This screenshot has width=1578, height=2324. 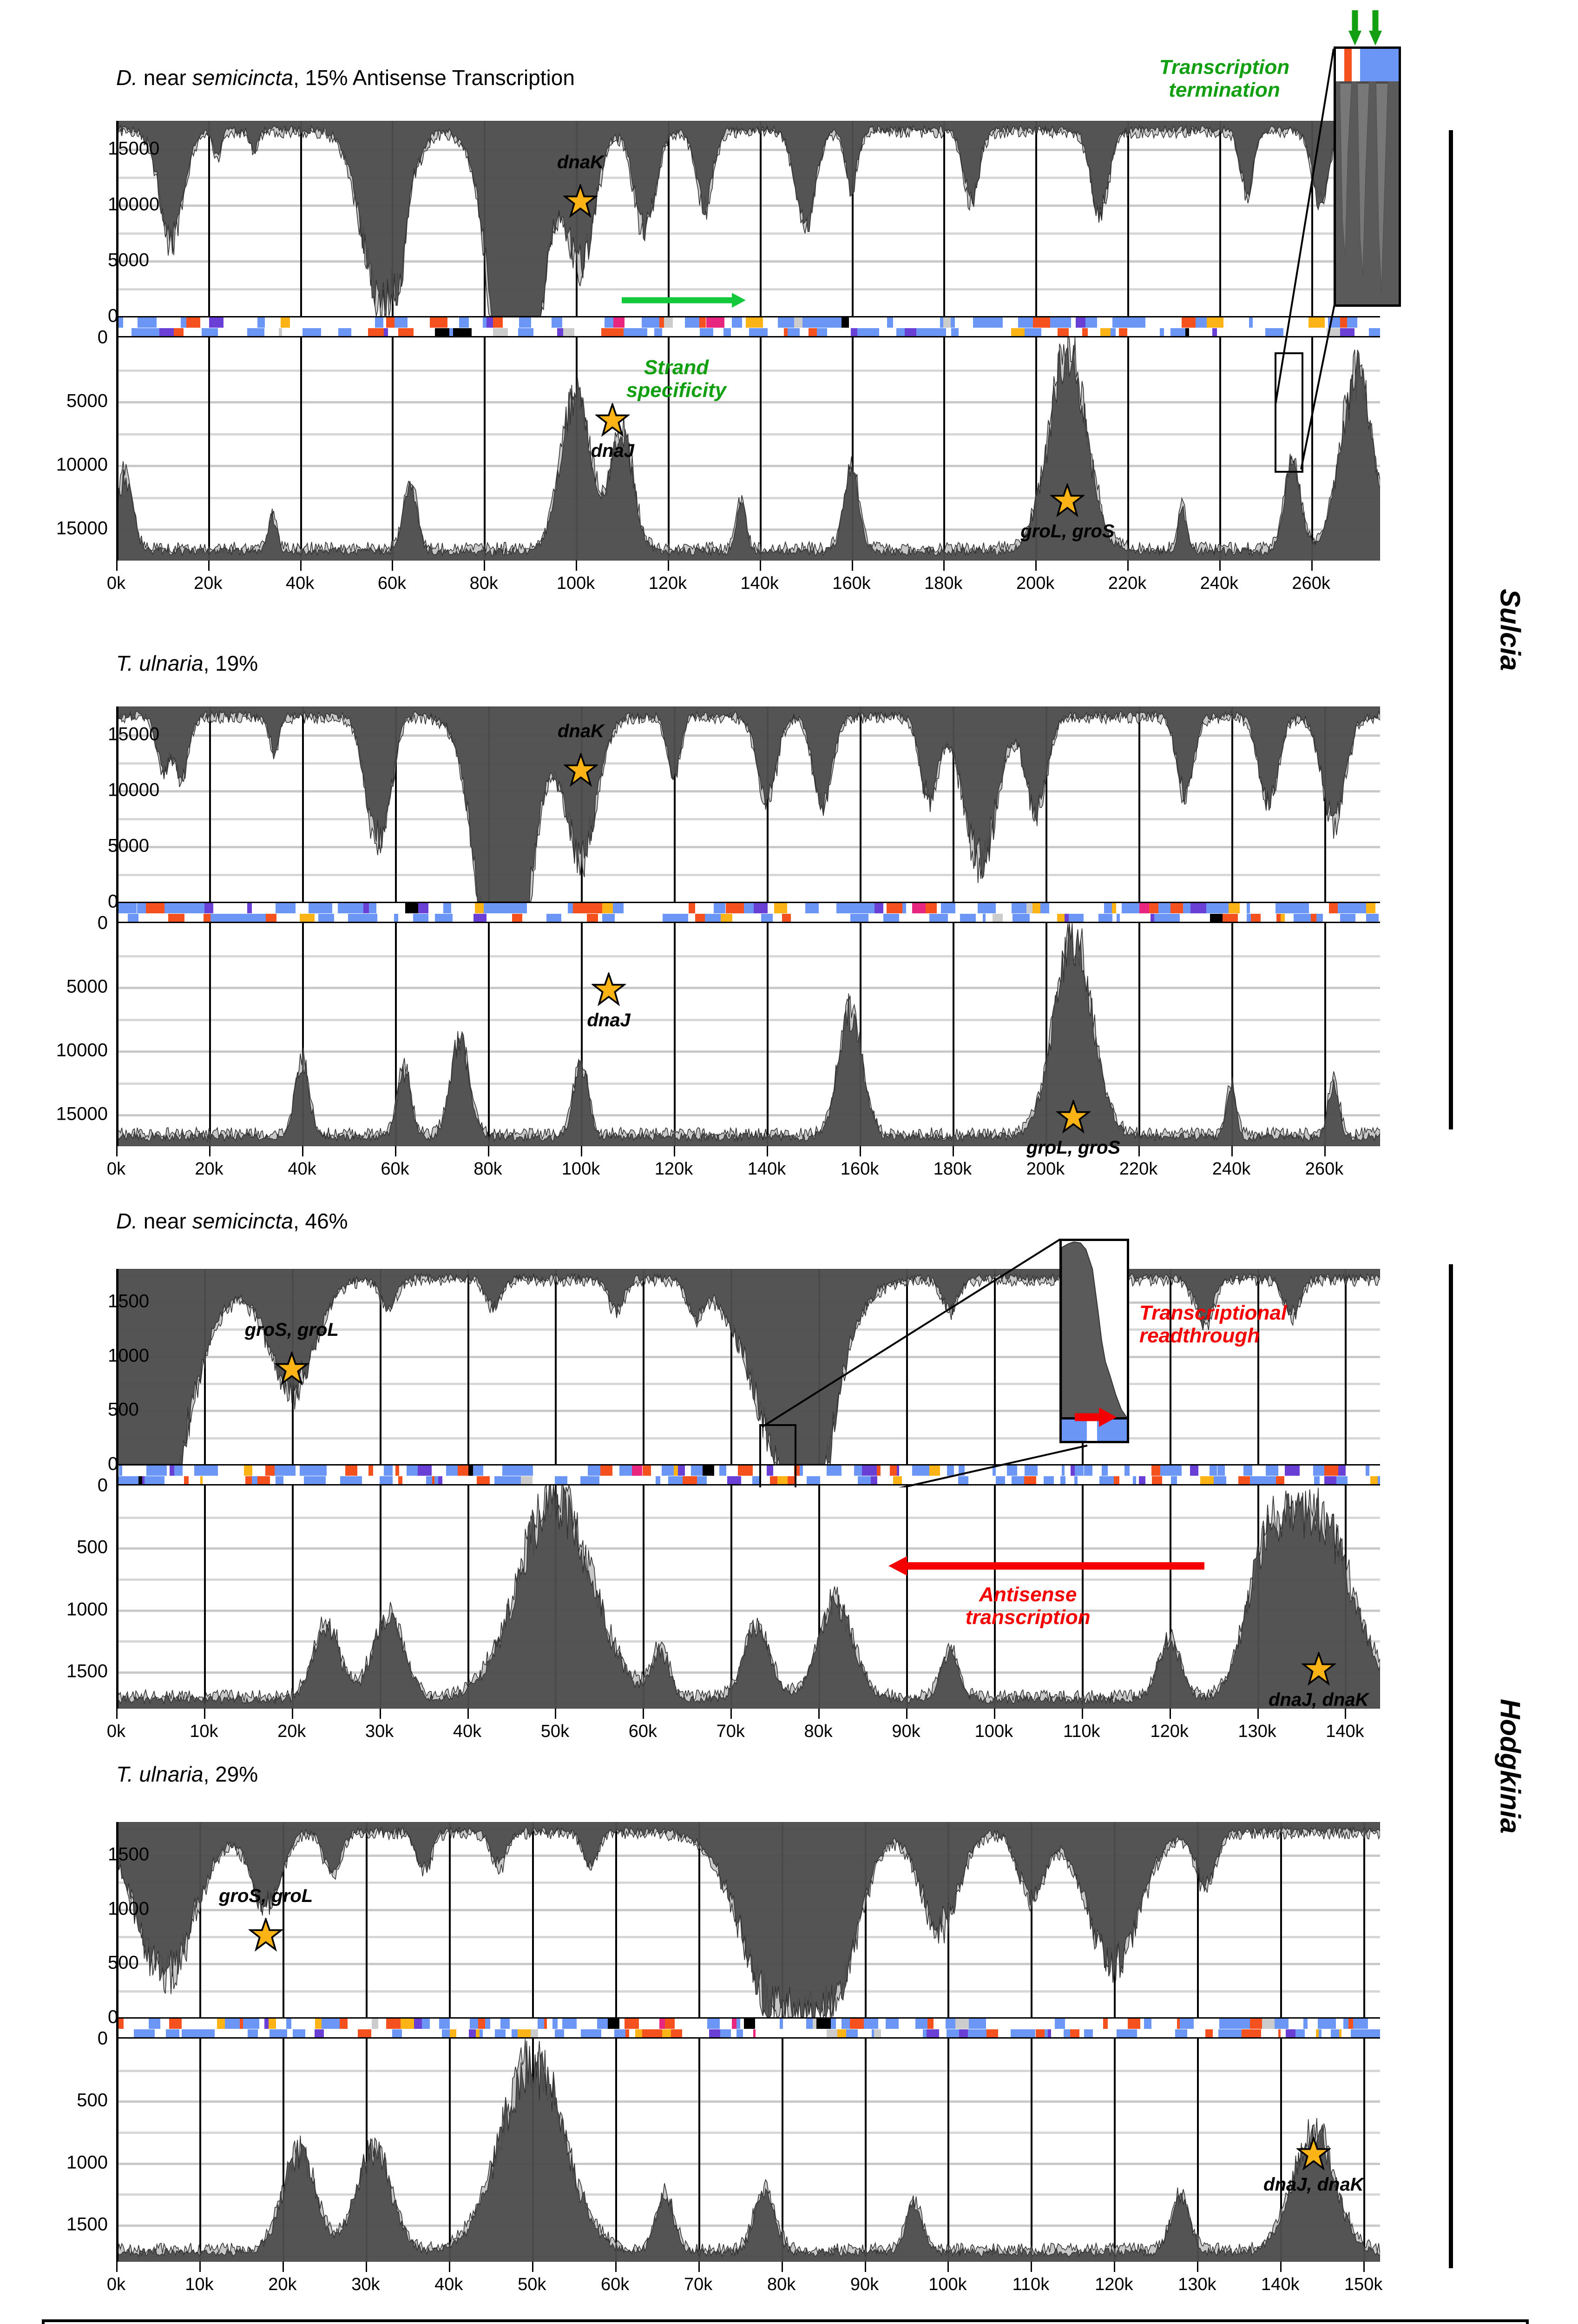 What do you see at coordinates (208, 583) in the screenshot?
I see `x-axis-tick-label: 20k` at bounding box center [208, 583].